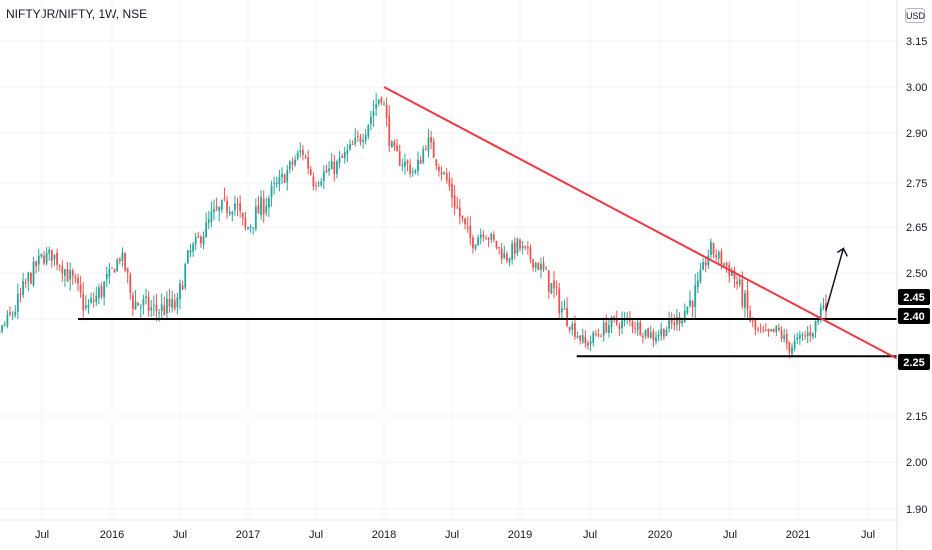 The height and width of the screenshot is (550, 932). Describe the element at coordinates (384, 535) in the screenshot. I see `x-tick-label: 2018` at that location.